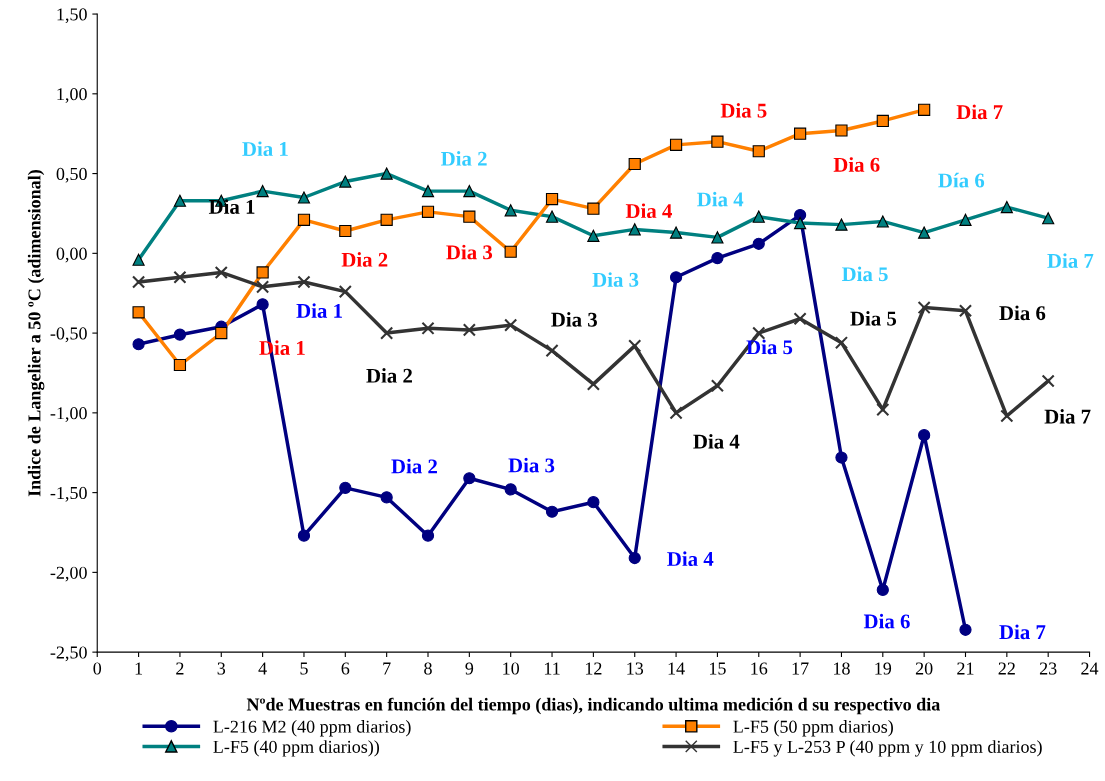  What do you see at coordinates (887, 748) in the screenshot?
I see `legend-label: L-F5 y L-253 P (40 ppm y 10 ppm diarios)` at bounding box center [887, 748].